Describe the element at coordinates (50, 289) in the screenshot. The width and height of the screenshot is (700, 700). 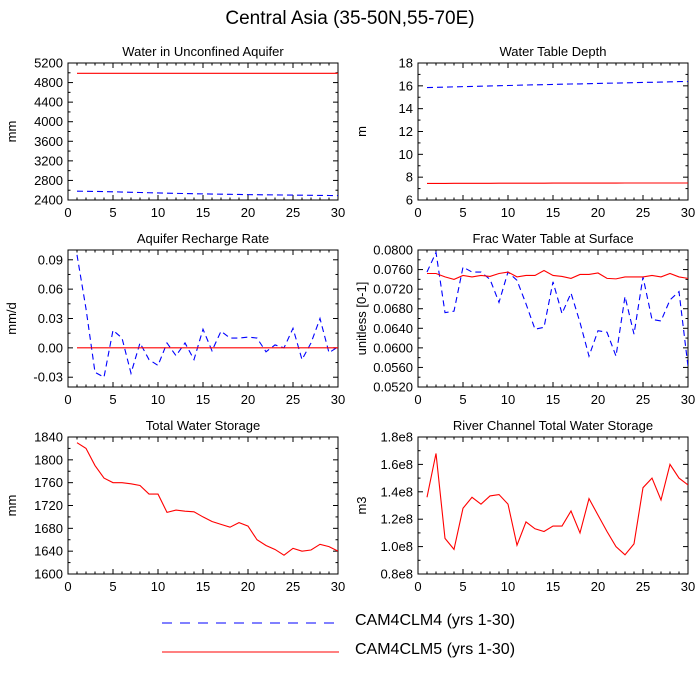
I see `y-tick-label: 0.06` at that location.